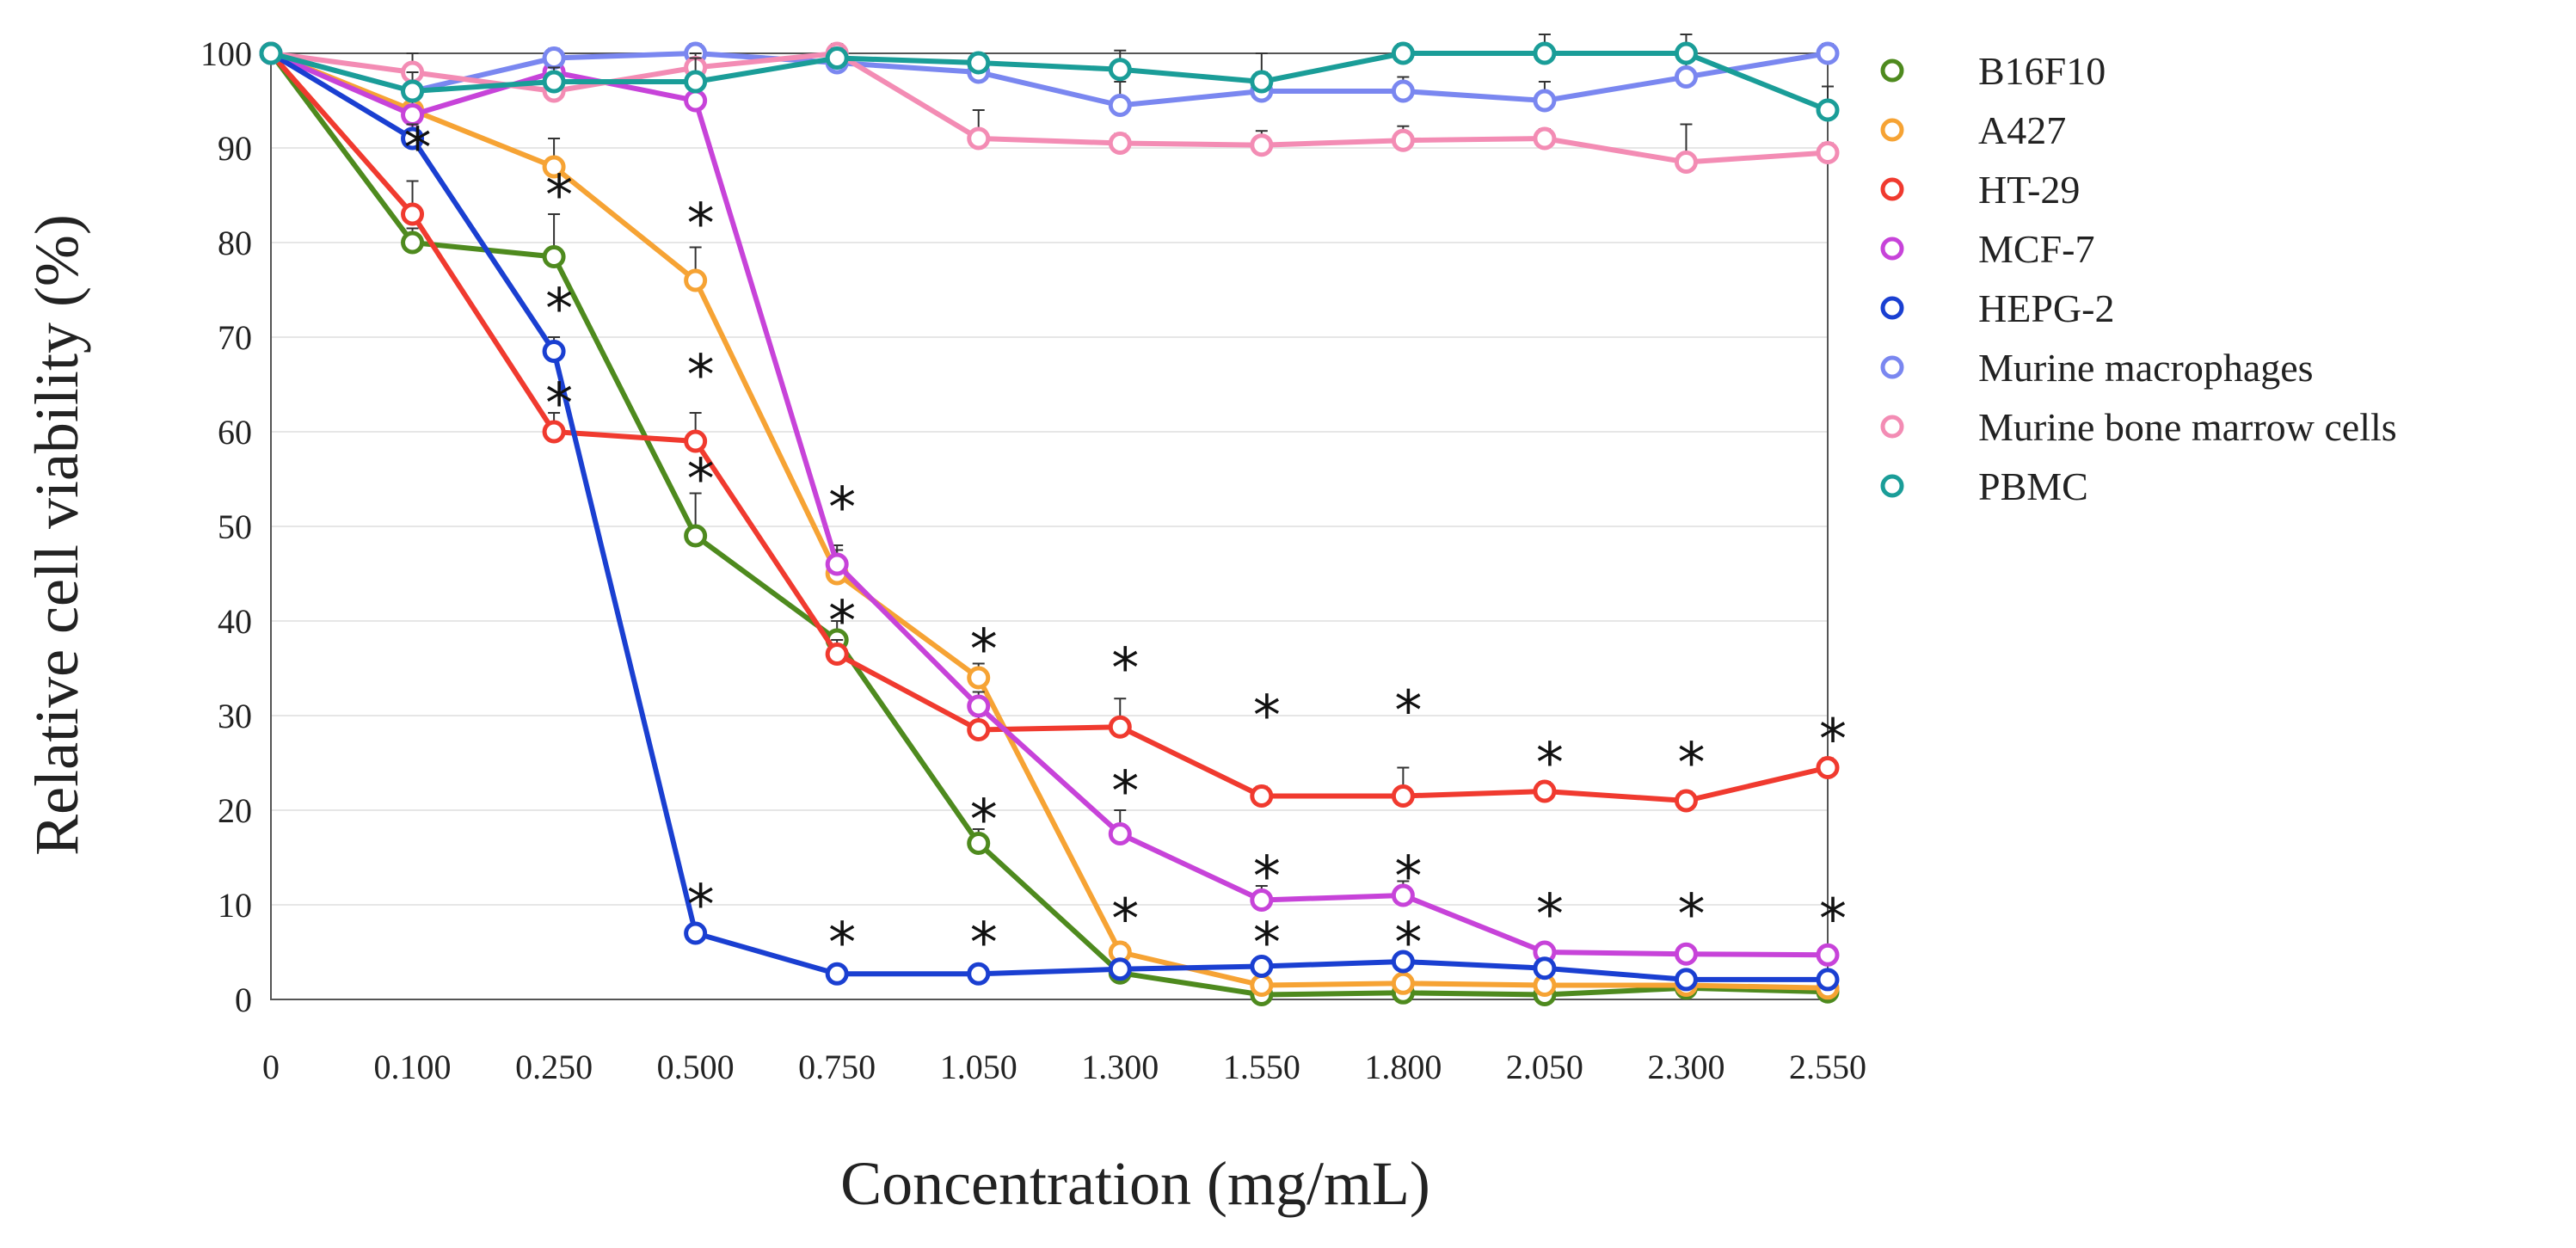 This screenshot has width=2576, height=1248. What do you see at coordinates (235, 621) in the screenshot?
I see `y-tick-label-40: 40` at bounding box center [235, 621].